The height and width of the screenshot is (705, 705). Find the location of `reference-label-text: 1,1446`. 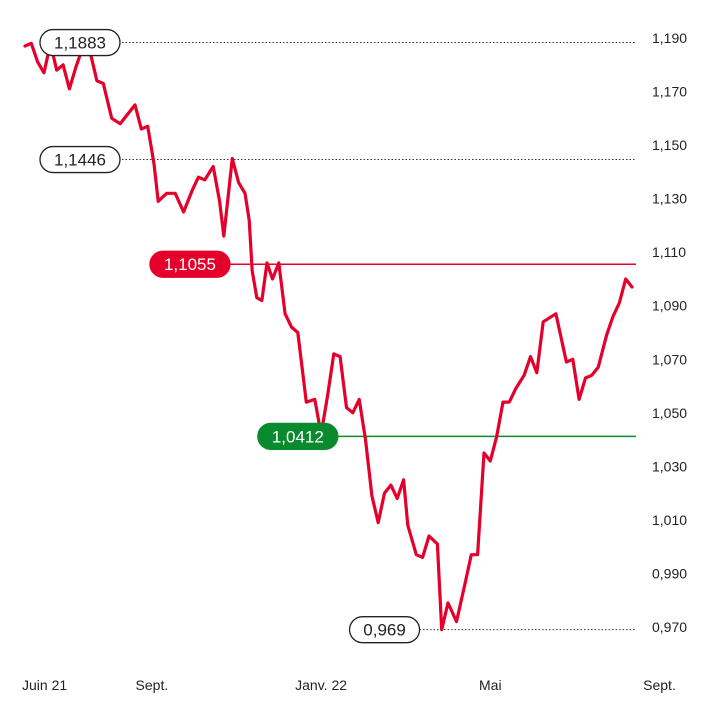

reference-label-text: 1,1446 is located at coordinates (80, 160).